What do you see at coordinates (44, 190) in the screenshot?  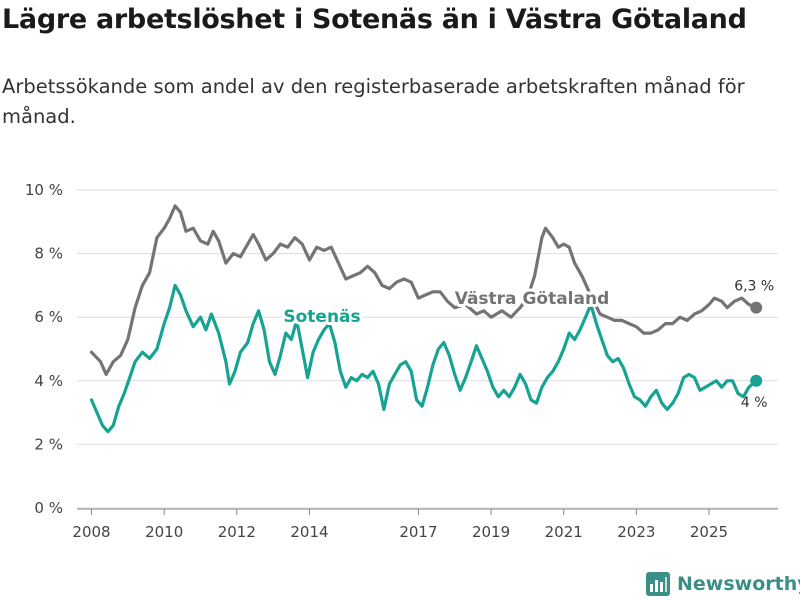 I see `y-tick-label: 10 %` at bounding box center [44, 190].